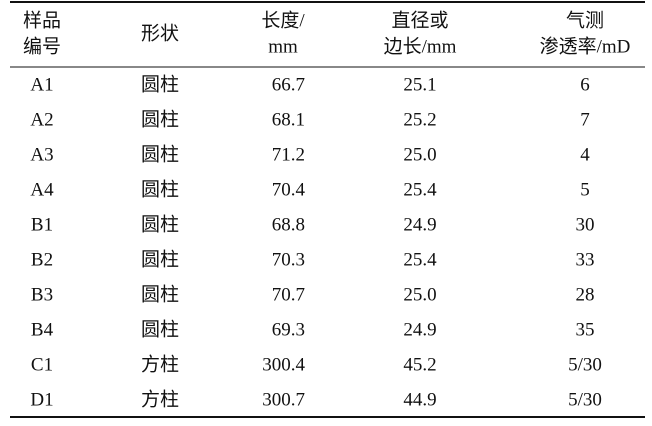 This screenshot has width=652, height=426. Describe the element at coordinates (585, 119) in the screenshot. I see `table-cell: 7` at that location.